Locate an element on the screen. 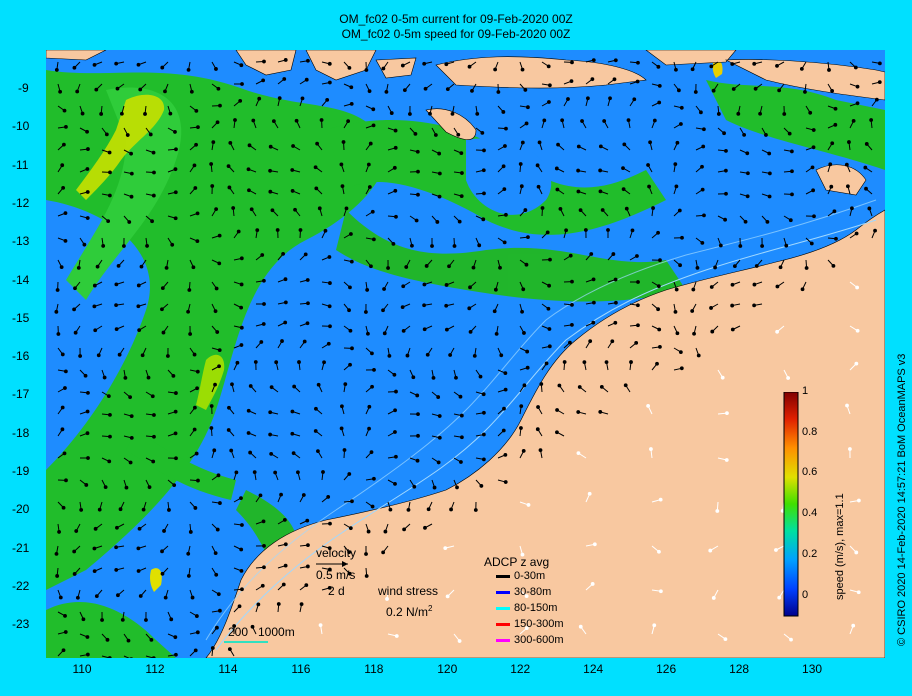 The width and height of the screenshot is (912, 696). x-tick-label: 112 is located at coordinates (155, 669).